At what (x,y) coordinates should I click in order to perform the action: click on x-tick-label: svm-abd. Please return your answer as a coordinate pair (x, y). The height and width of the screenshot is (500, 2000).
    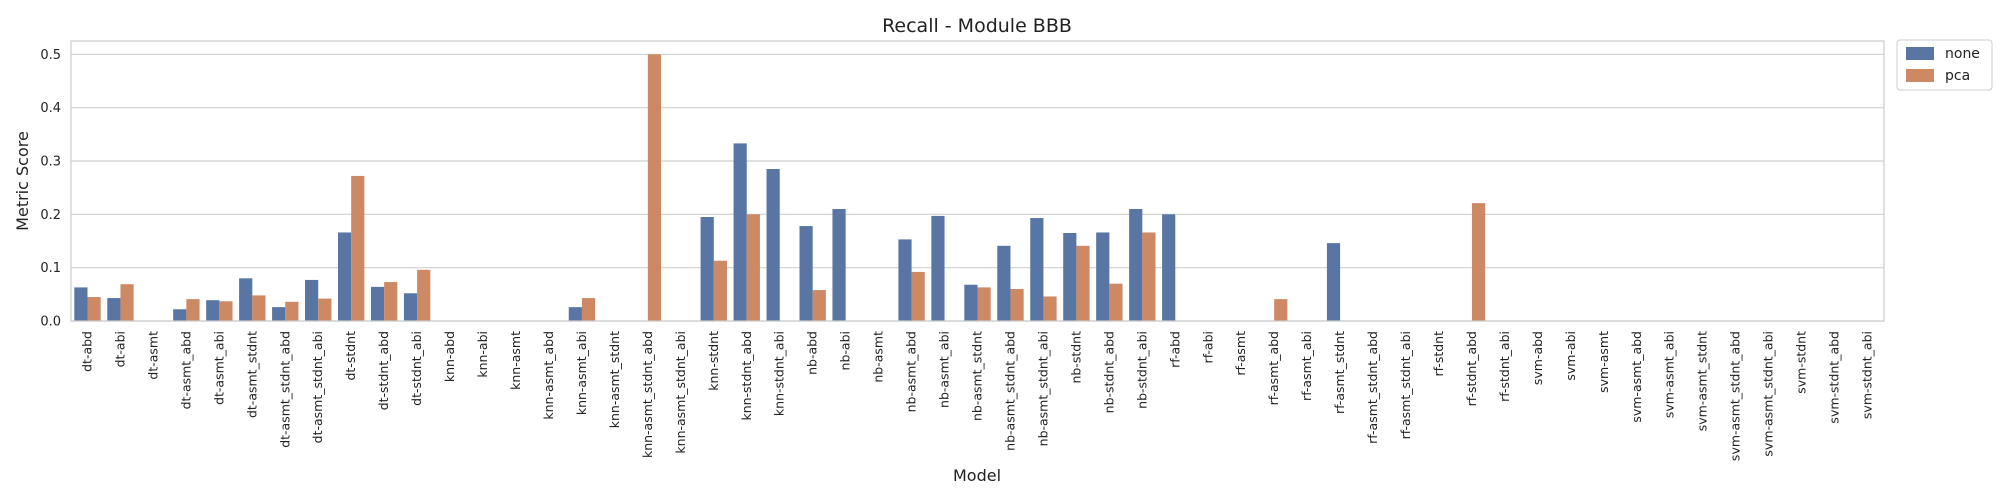
    Looking at the image, I should click on (1537, 358).